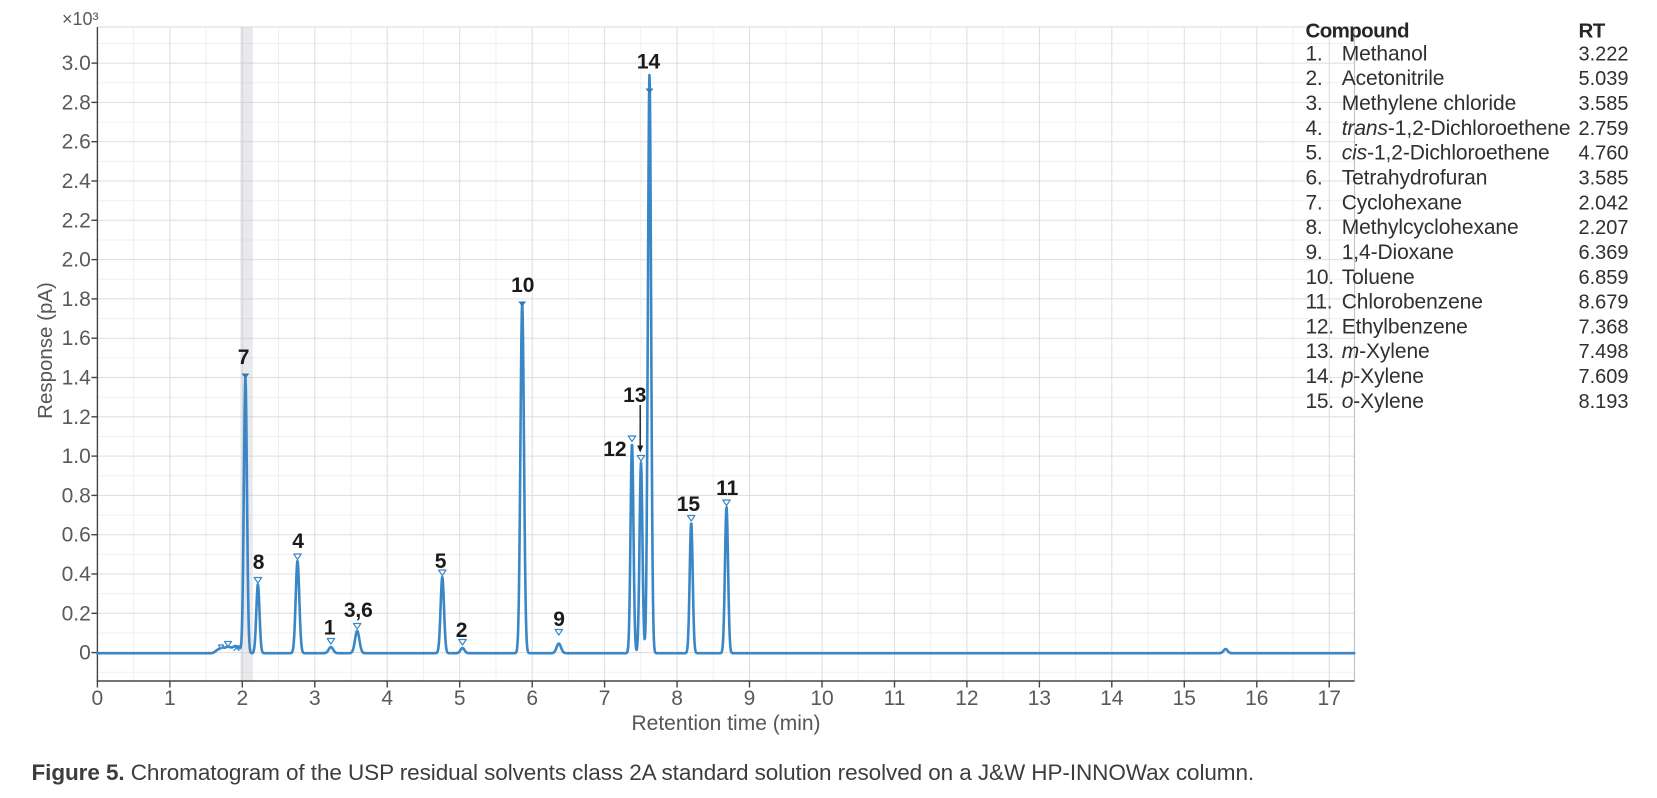 The image size is (1657, 798). What do you see at coordinates (1256, 698) in the screenshot?
I see `svg-text: 16` at bounding box center [1256, 698].